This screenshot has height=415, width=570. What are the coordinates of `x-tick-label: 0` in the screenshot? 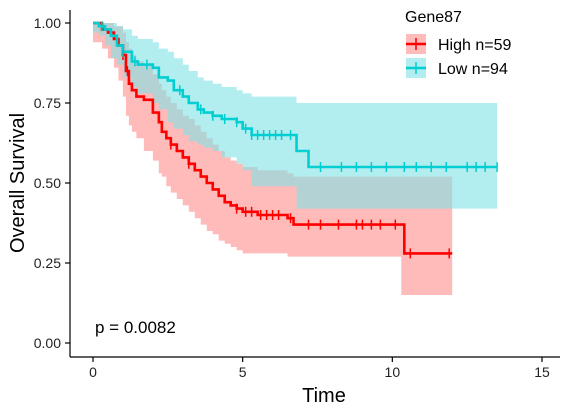 It's located at (93, 372).